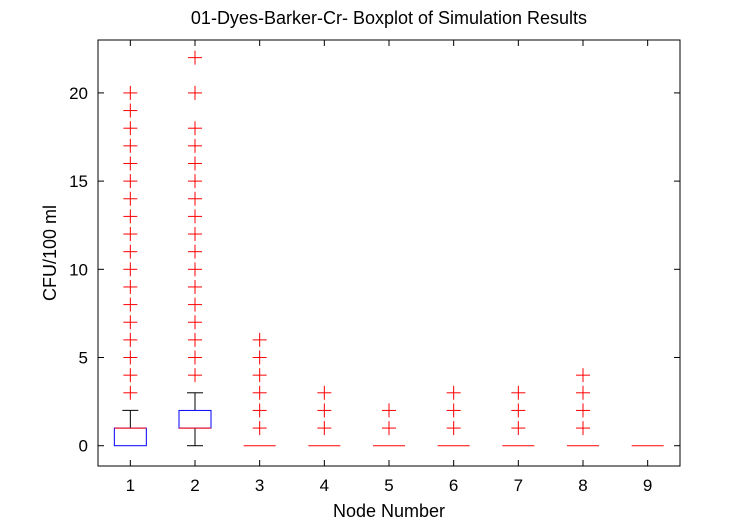  What do you see at coordinates (388, 485) in the screenshot?
I see `x-tick-label: 5` at bounding box center [388, 485].